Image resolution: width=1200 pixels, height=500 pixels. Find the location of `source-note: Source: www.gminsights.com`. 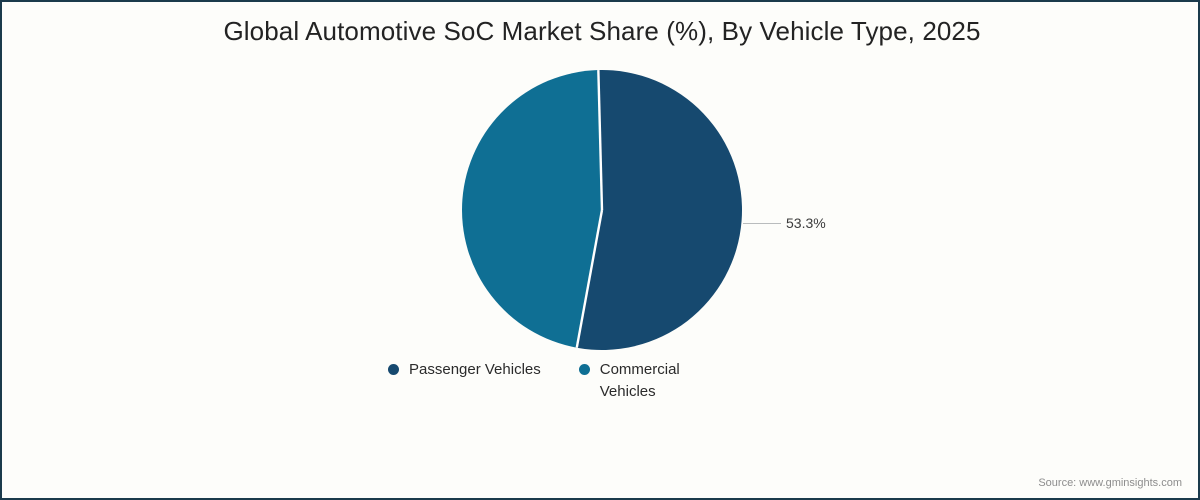

source-note: Source: www.gminsights.com is located at coordinates (1110, 483).